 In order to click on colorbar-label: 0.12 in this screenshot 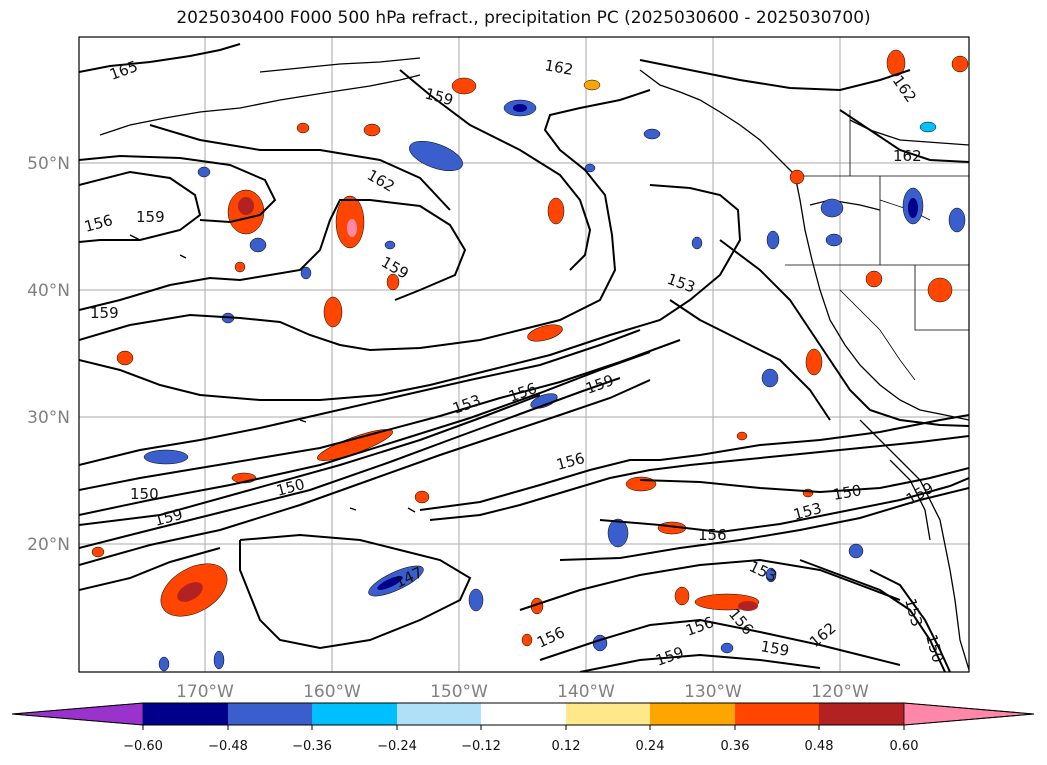, I will do `click(566, 746)`.